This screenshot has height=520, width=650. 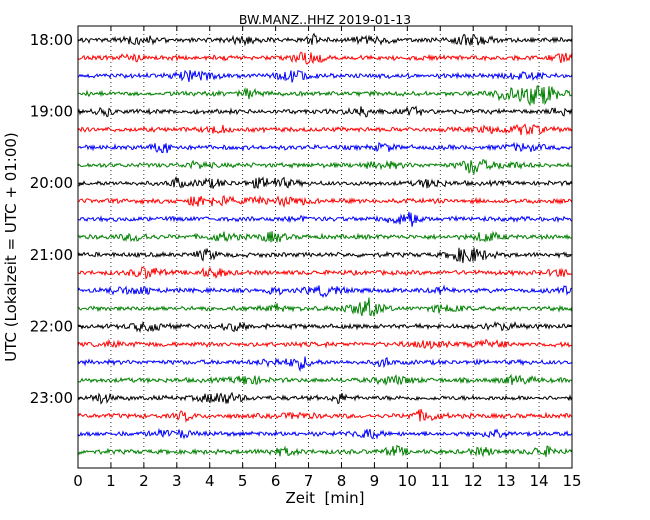 I want to click on x-tick-label: 10, so click(x=407, y=481).